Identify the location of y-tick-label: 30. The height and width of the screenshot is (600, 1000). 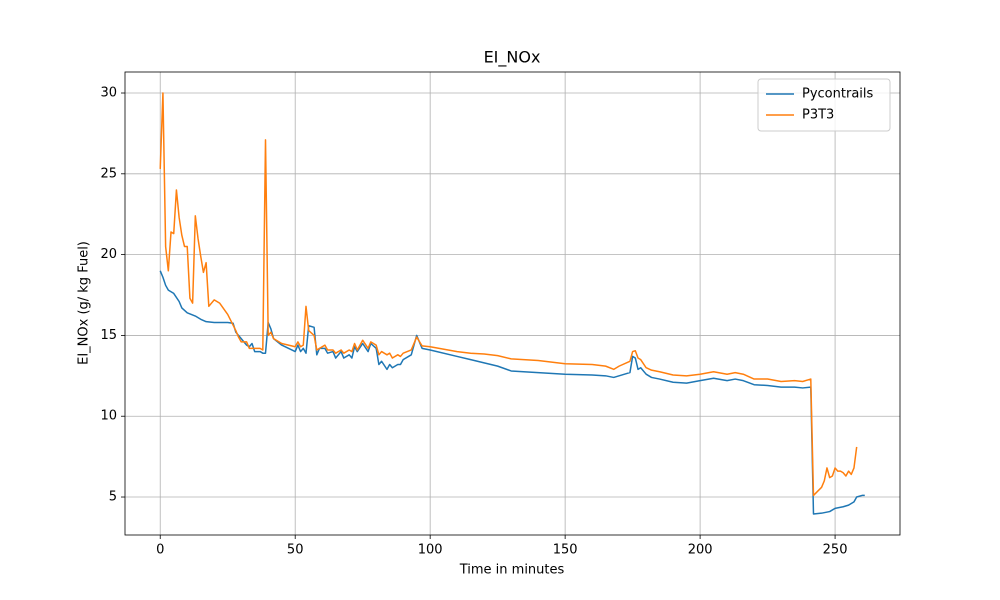
(108, 93).